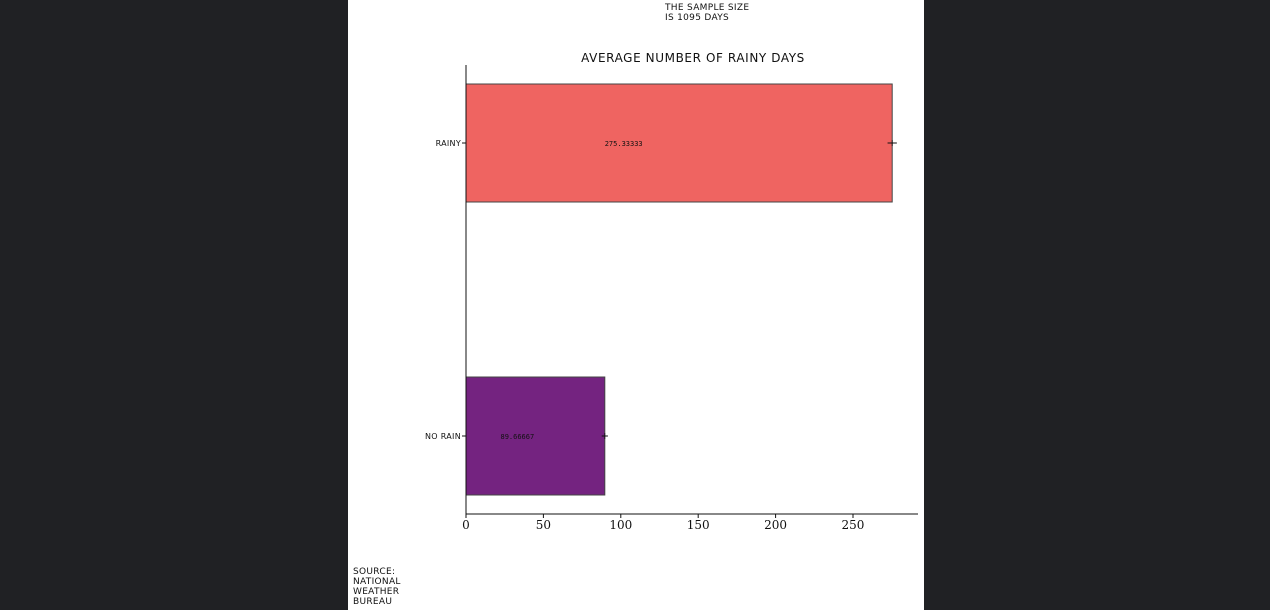 The image size is (1270, 610). Describe the element at coordinates (543, 525) in the screenshot. I see `x-tick-label: 50` at that location.